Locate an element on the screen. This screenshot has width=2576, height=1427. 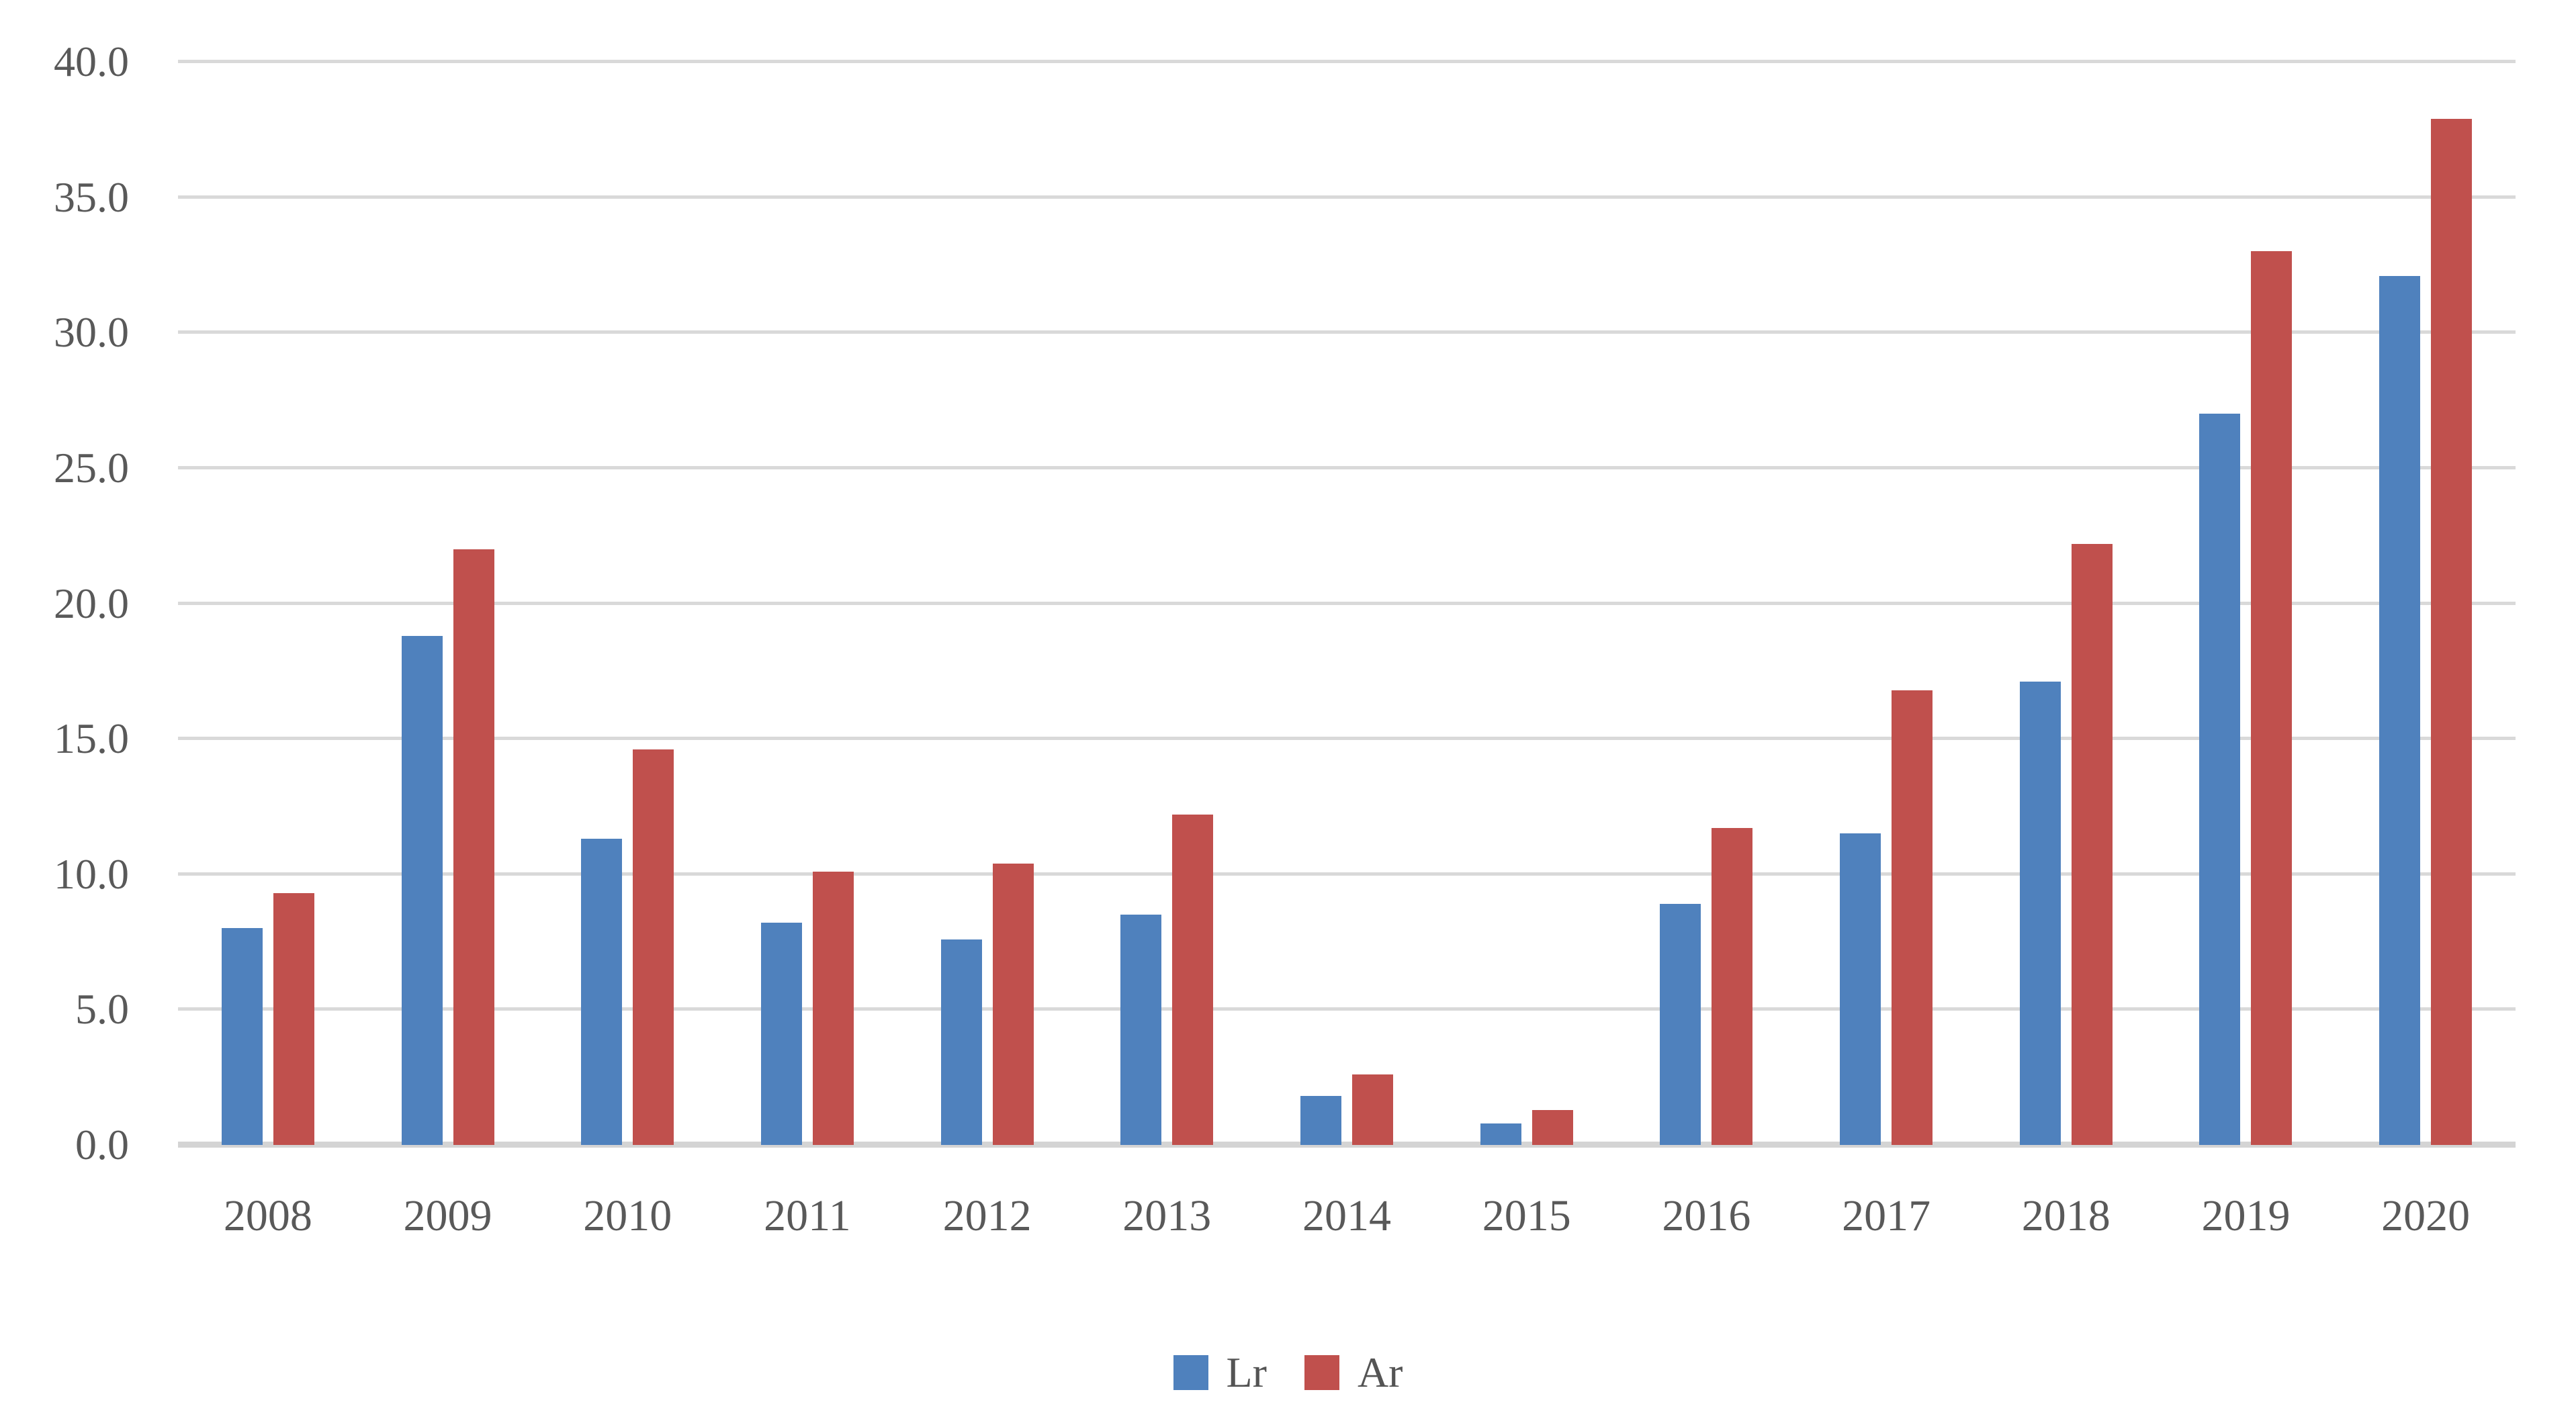
x-tick-label: 2017 is located at coordinates (1886, 1215).